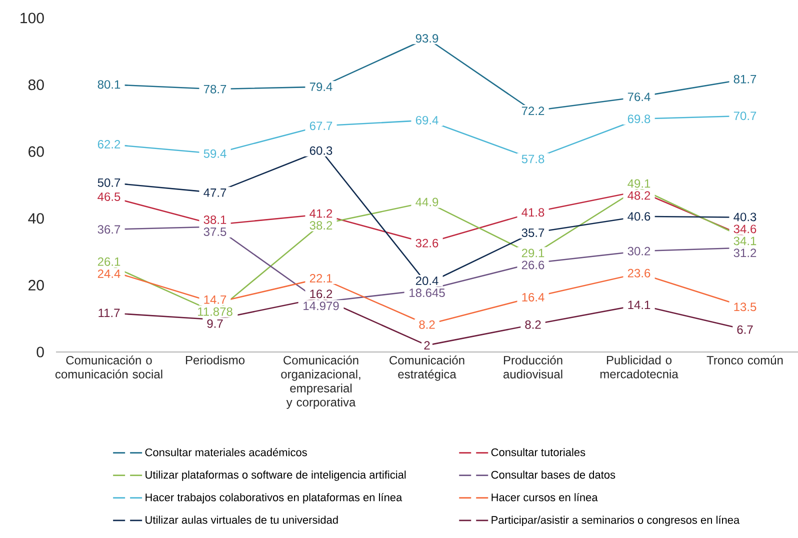 The width and height of the screenshot is (798, 538). Describe the element at coordinates (215, 360) in the screenshot. I see `x-tick-label: Periodismo` at that location.